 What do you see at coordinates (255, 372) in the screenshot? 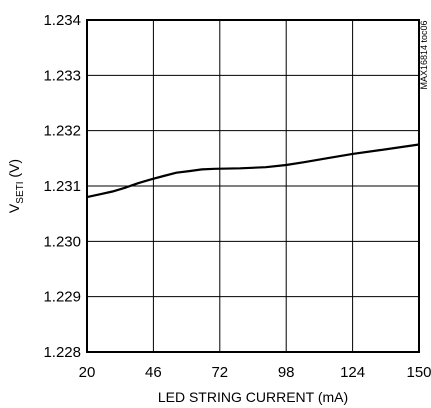
I see `x-tick-labels: 20 46 72 98 124 150` at bounding box center [255, 372].